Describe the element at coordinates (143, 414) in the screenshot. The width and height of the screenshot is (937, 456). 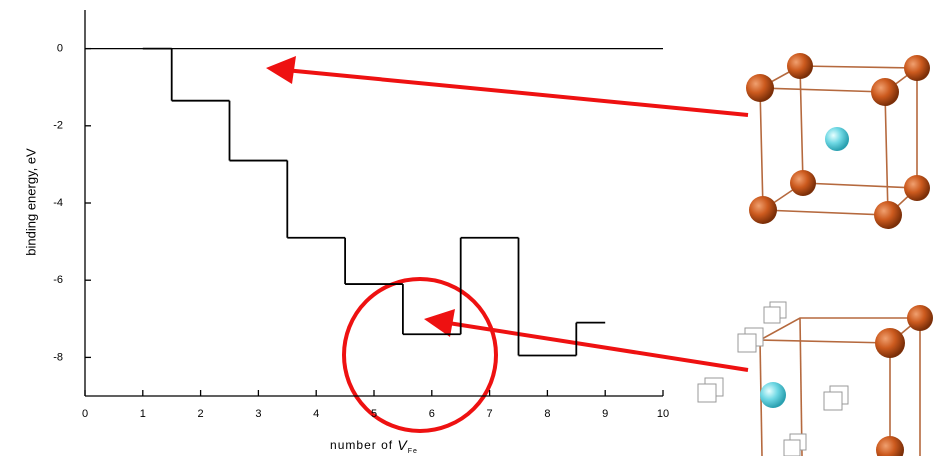
I see `x-tick-label: 1` at that location.